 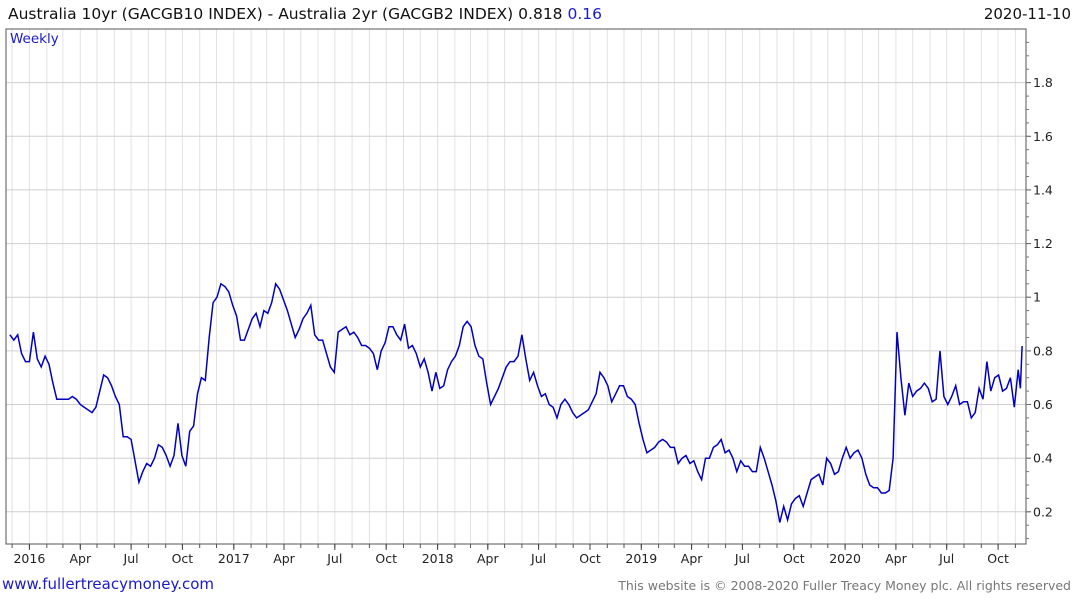 I want to click on y-tick-label: 0.6, so click(x=1043, y=404).